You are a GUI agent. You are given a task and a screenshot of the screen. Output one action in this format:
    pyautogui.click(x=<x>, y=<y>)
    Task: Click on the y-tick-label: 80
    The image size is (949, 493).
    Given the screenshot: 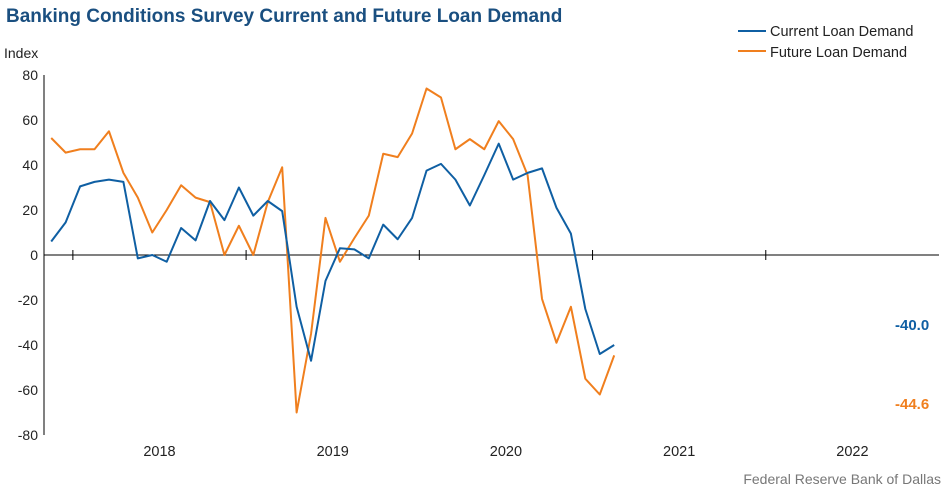 What is the action you would take?
    pyautogui.click(x=30, y=75)
    